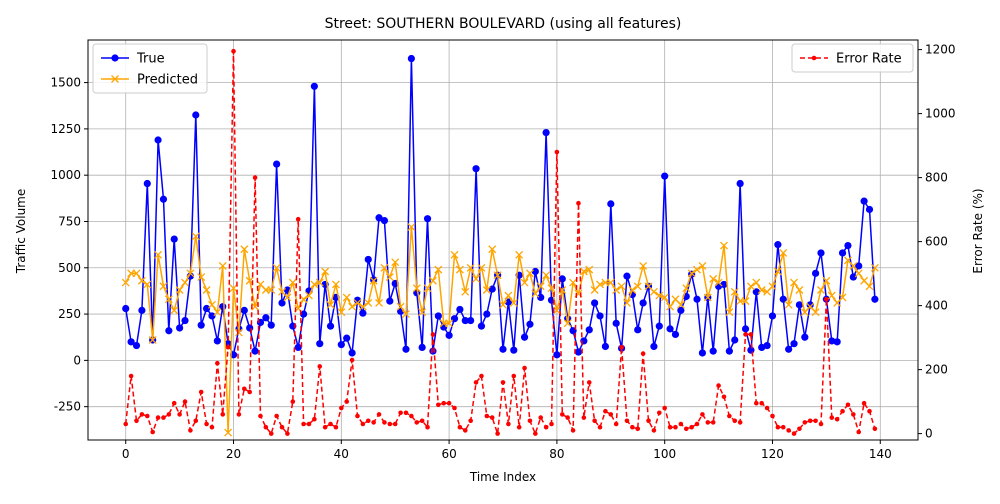  Describe the element at coordinates (150, 68) in the screenshot. I see `legend-frame` at that location.